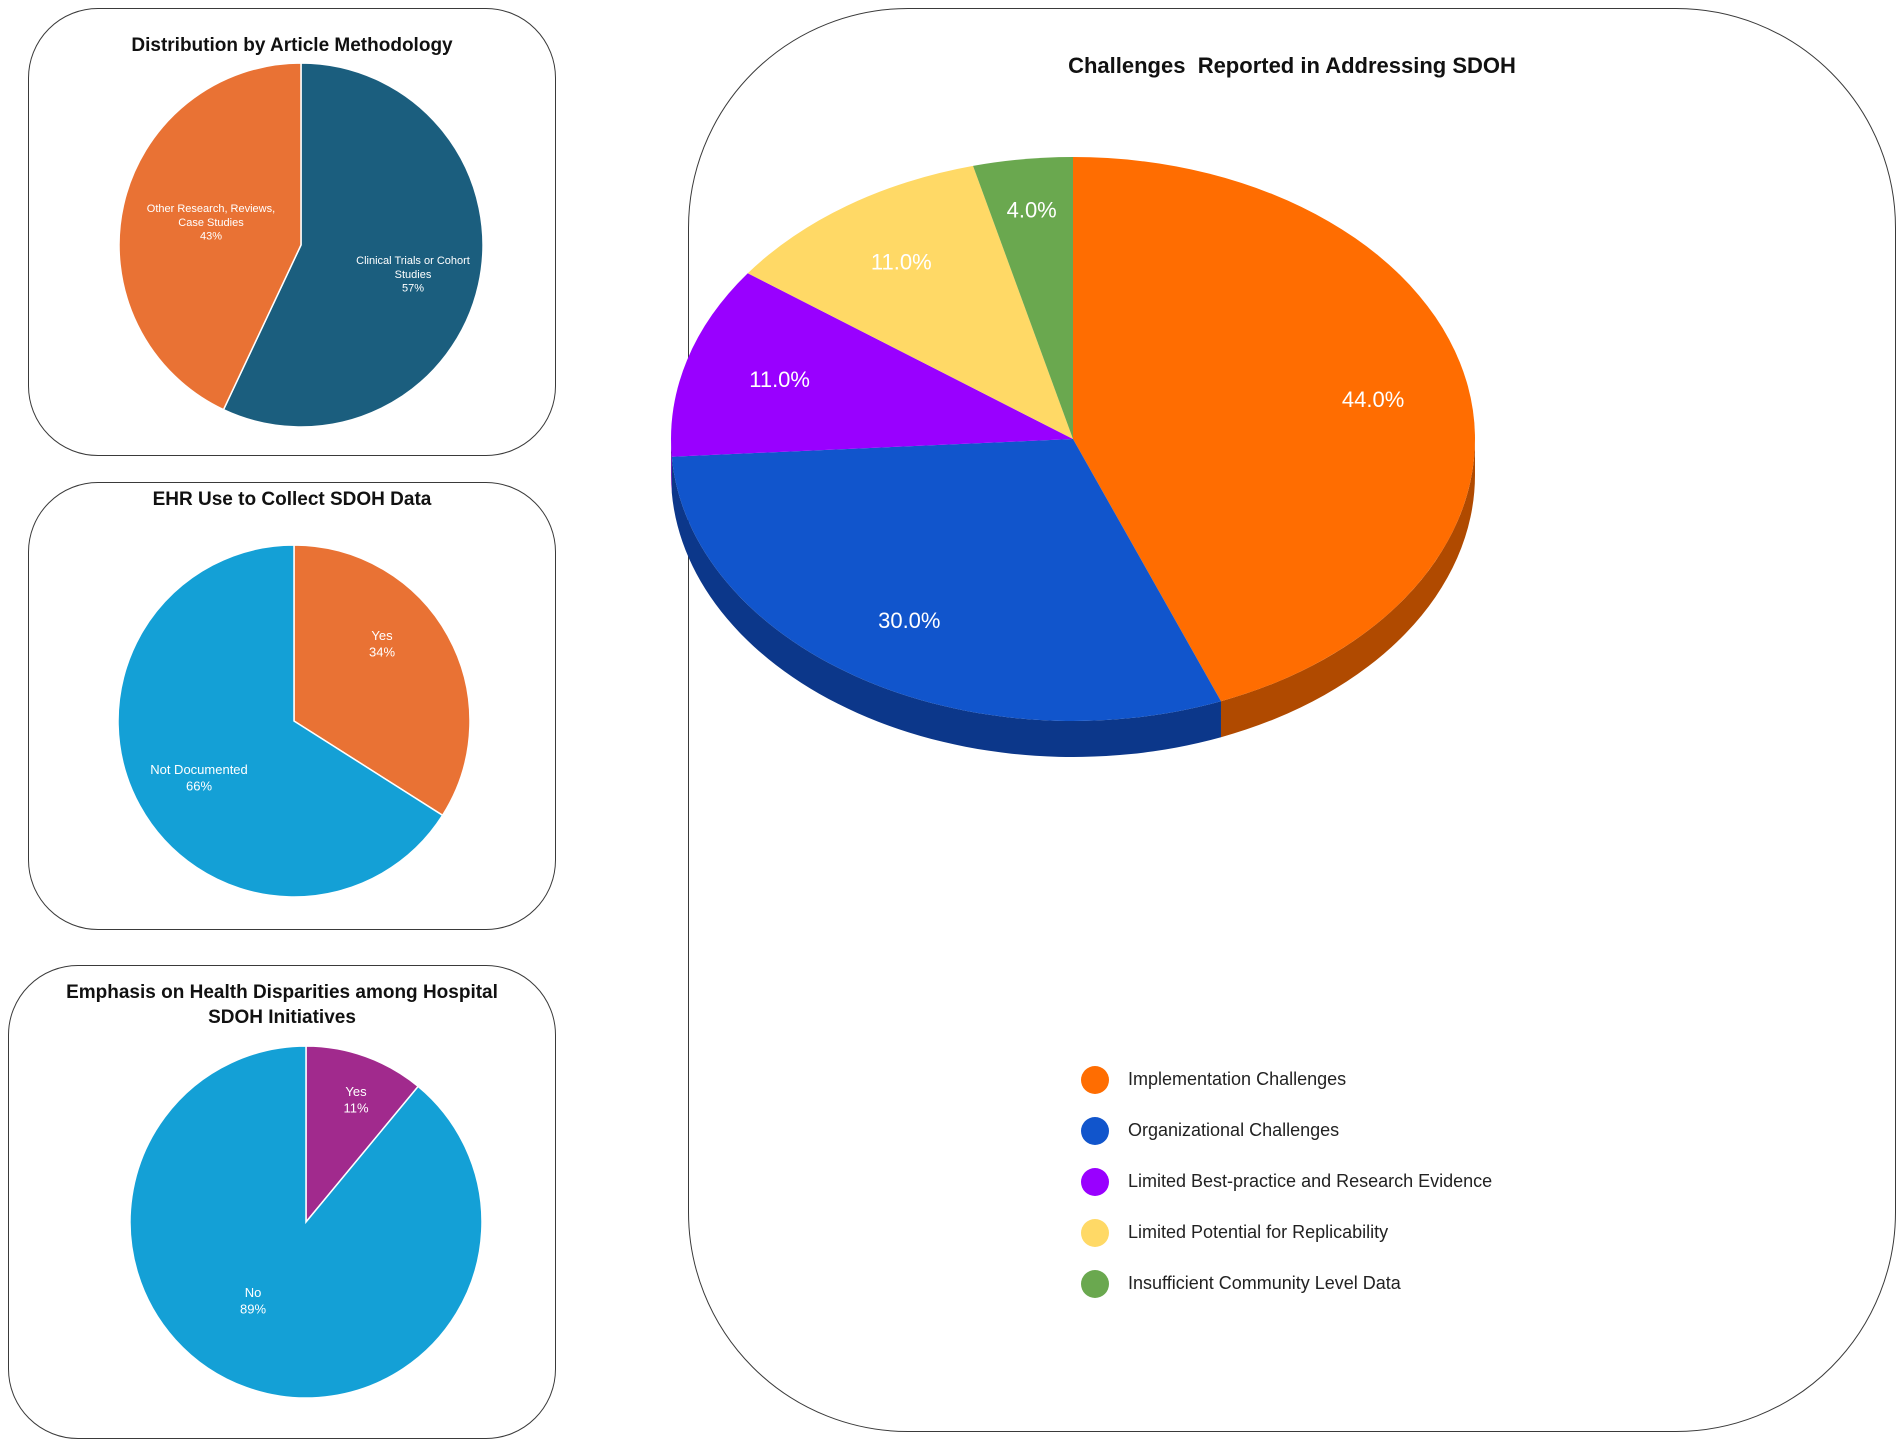  I want to click on slice-label-yes: Yes 34%, so click(382, 643).